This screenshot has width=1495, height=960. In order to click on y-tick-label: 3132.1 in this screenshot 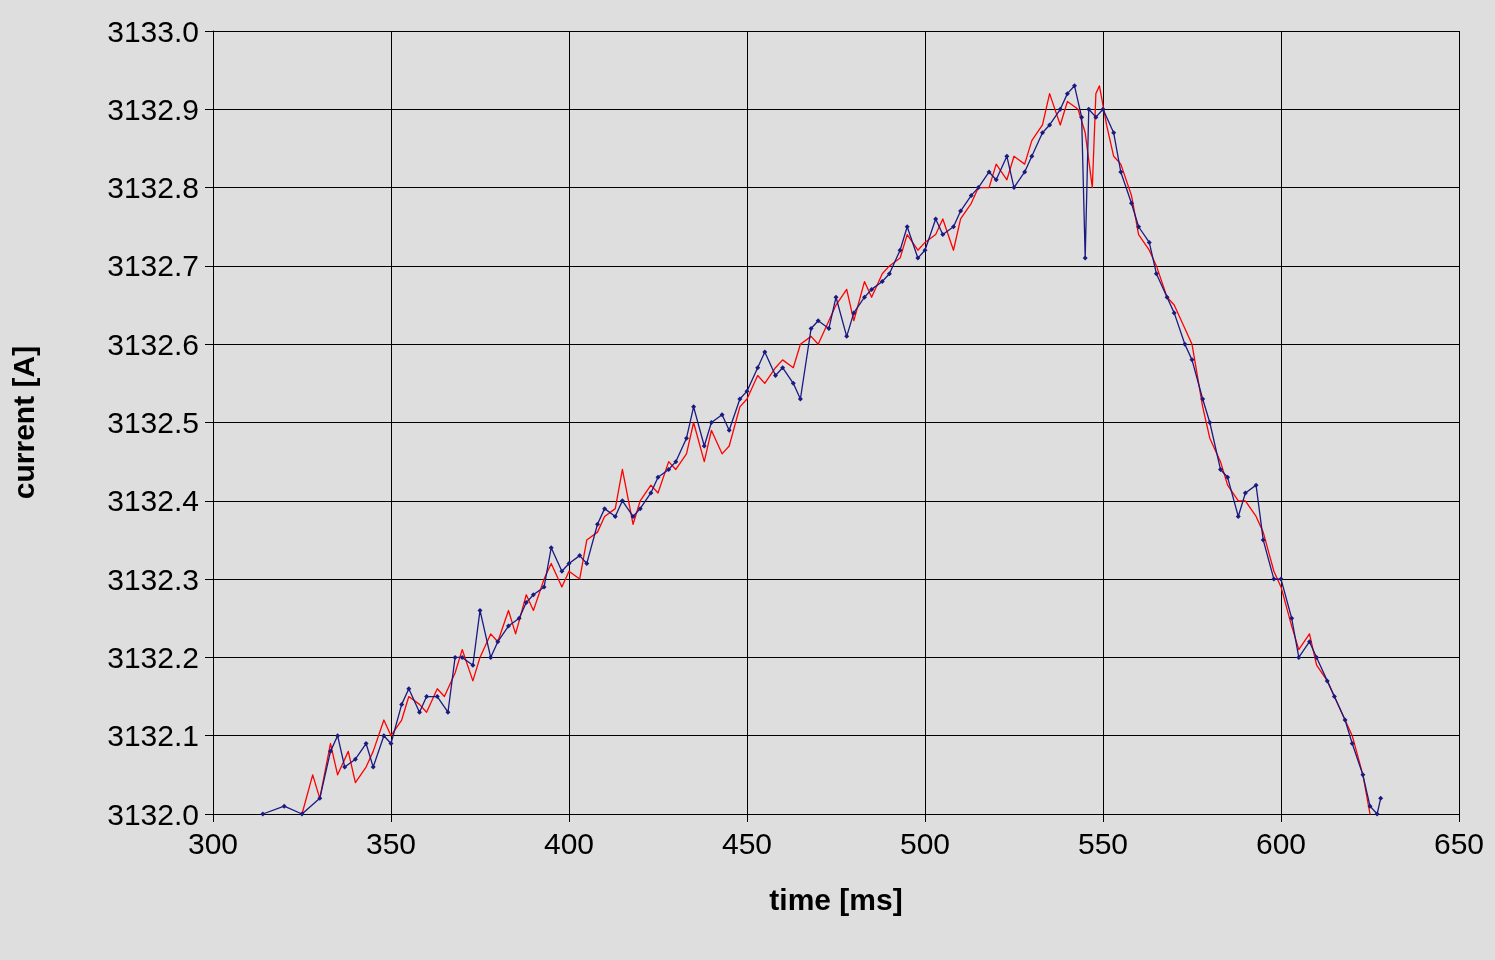, I will do `click(153, 736)`.